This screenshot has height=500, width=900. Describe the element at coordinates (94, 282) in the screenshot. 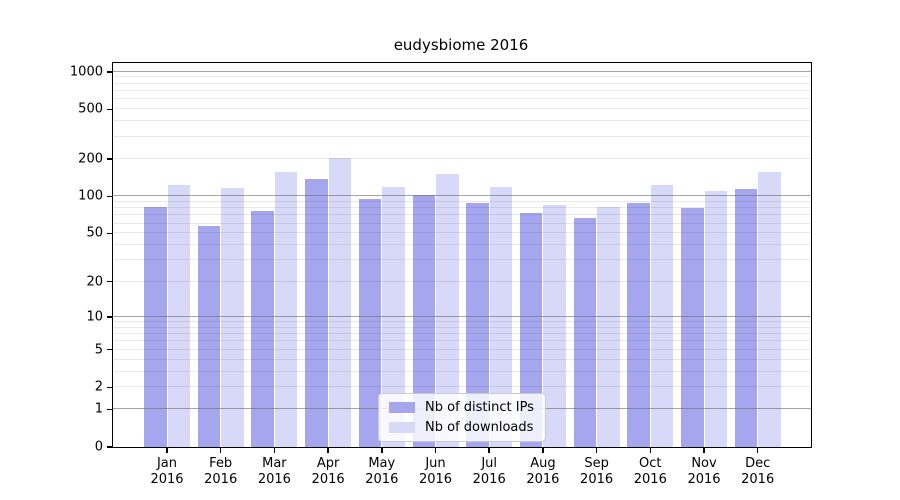

I see `y-tick-label-20: 20` at that location.